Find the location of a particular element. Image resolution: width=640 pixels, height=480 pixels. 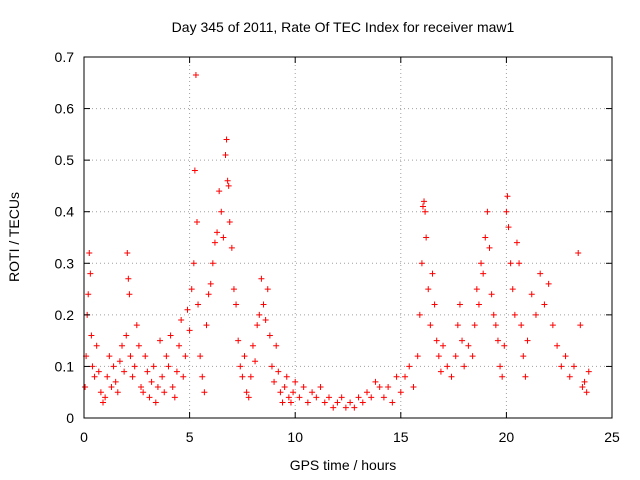

y-tick-label: 0.6 is located at coordinates (65, 109).